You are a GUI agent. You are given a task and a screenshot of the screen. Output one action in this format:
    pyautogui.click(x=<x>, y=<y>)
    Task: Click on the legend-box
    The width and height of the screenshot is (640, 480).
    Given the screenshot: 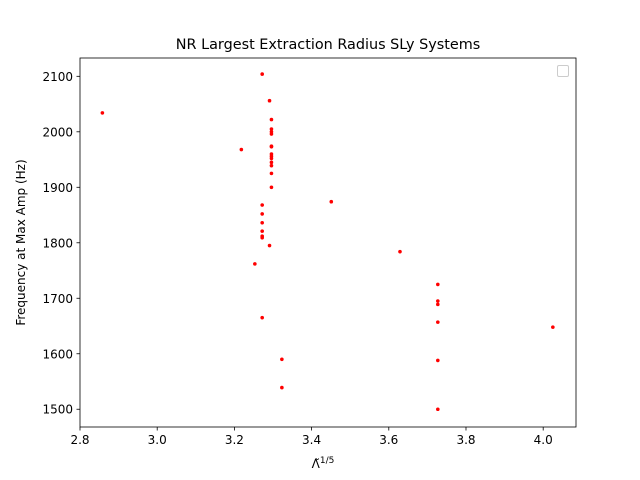 What is the action you would take?
    pyautogui.click(x=563, y=71)
    